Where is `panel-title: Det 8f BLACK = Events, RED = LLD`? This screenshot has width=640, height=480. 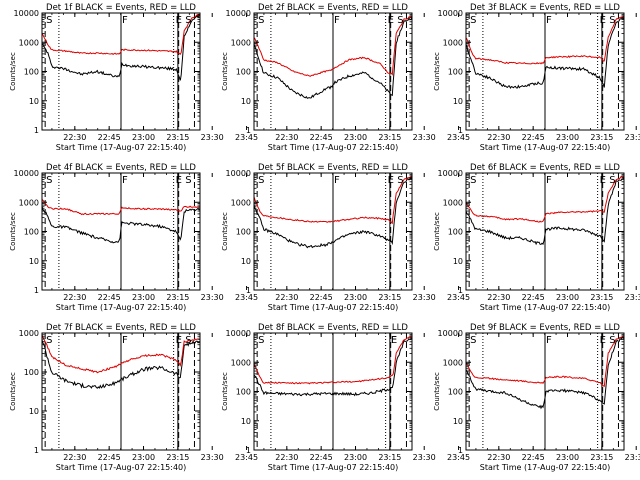 panel-title: Det 8f BLACK = Events, RED = LLD is located at coordinates (333, 328).